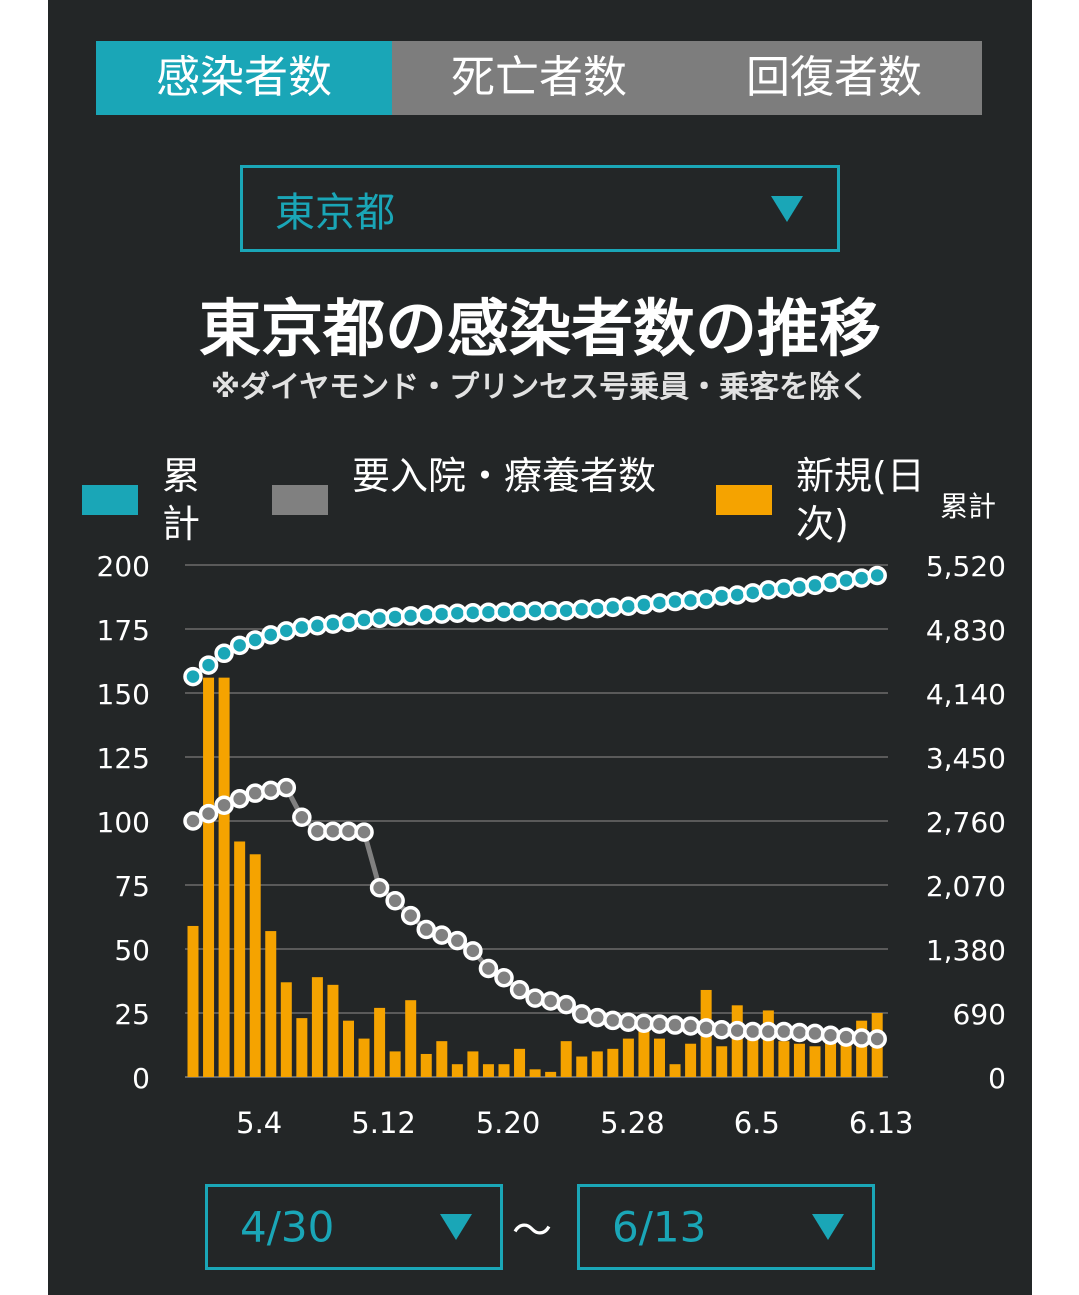  I want to click on y-right-tick-label: 2,760, so click(966, 822).